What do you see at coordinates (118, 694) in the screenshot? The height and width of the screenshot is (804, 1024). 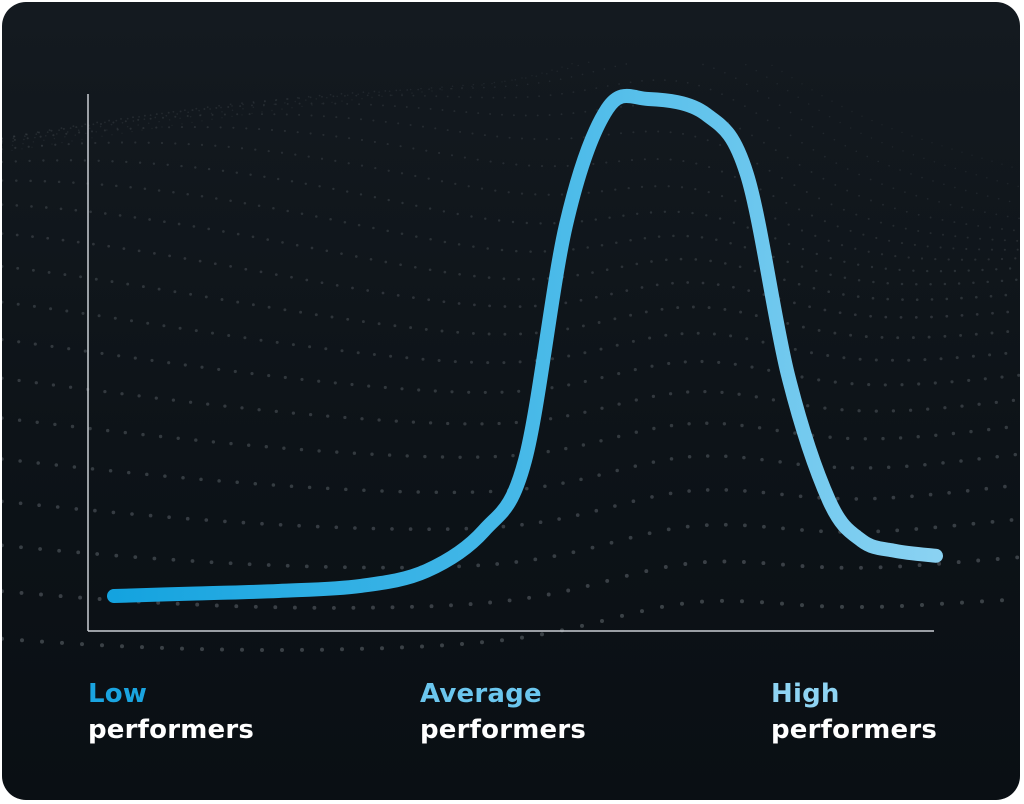 I see `category-accent-low: Low` at bounding box center [118, 694].